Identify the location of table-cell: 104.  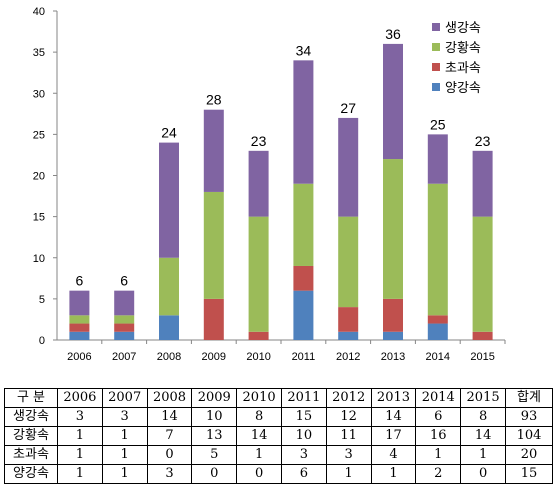
(529, 436).